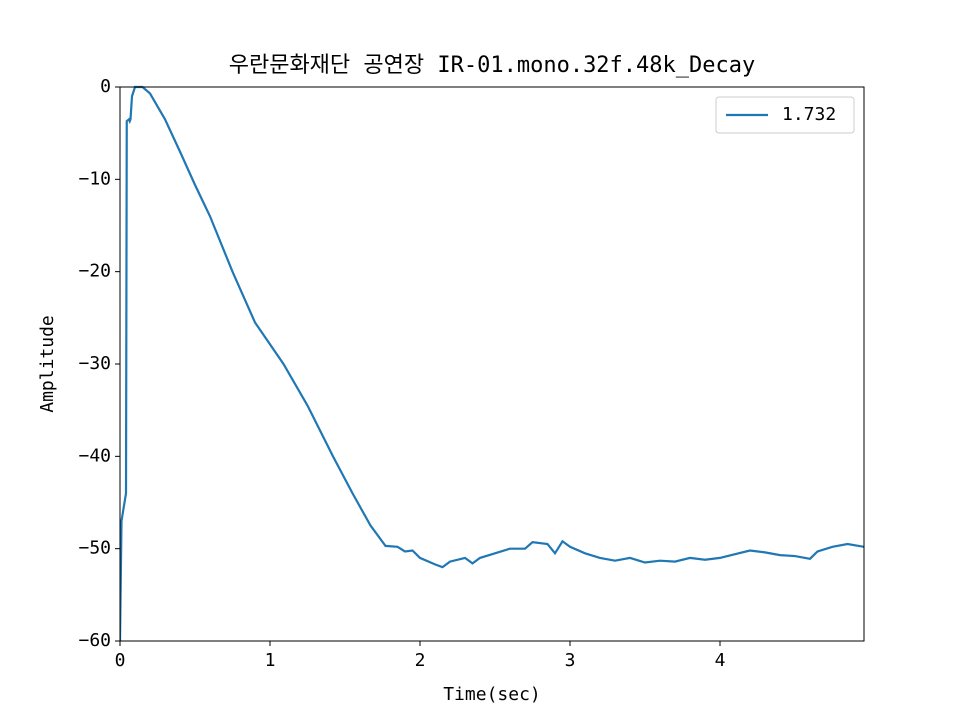  Describe the element at coordinates (570, 660) in the screenshot. I see `x-tick-label: 3` at that location.